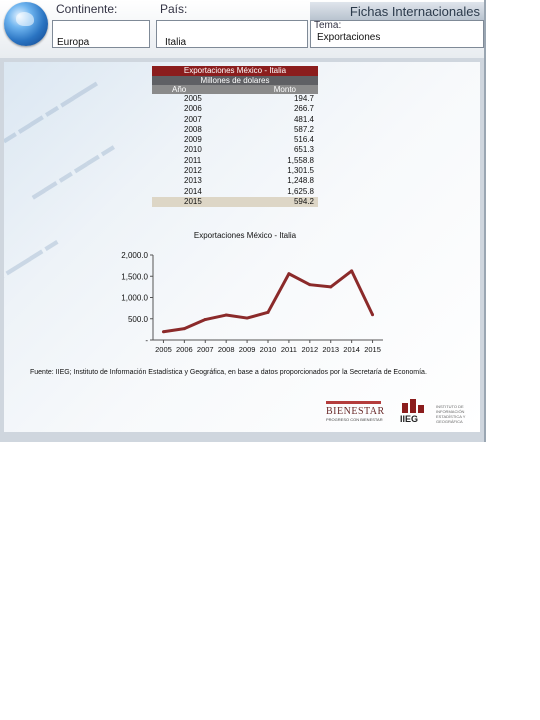 The image size is (540, 720). Describe the element at coordinates (303, 109) in the screenshot. I see `amount-cell: 266.7` at that location.